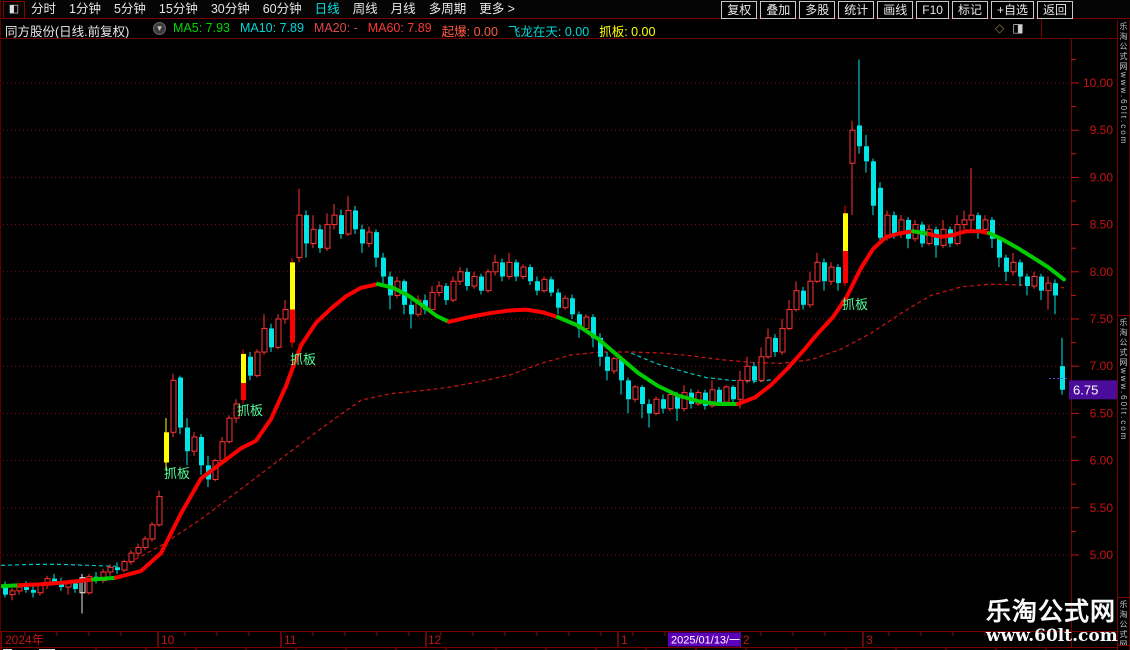  I want to click on svg-text: 8.50, so click(1102, 225).